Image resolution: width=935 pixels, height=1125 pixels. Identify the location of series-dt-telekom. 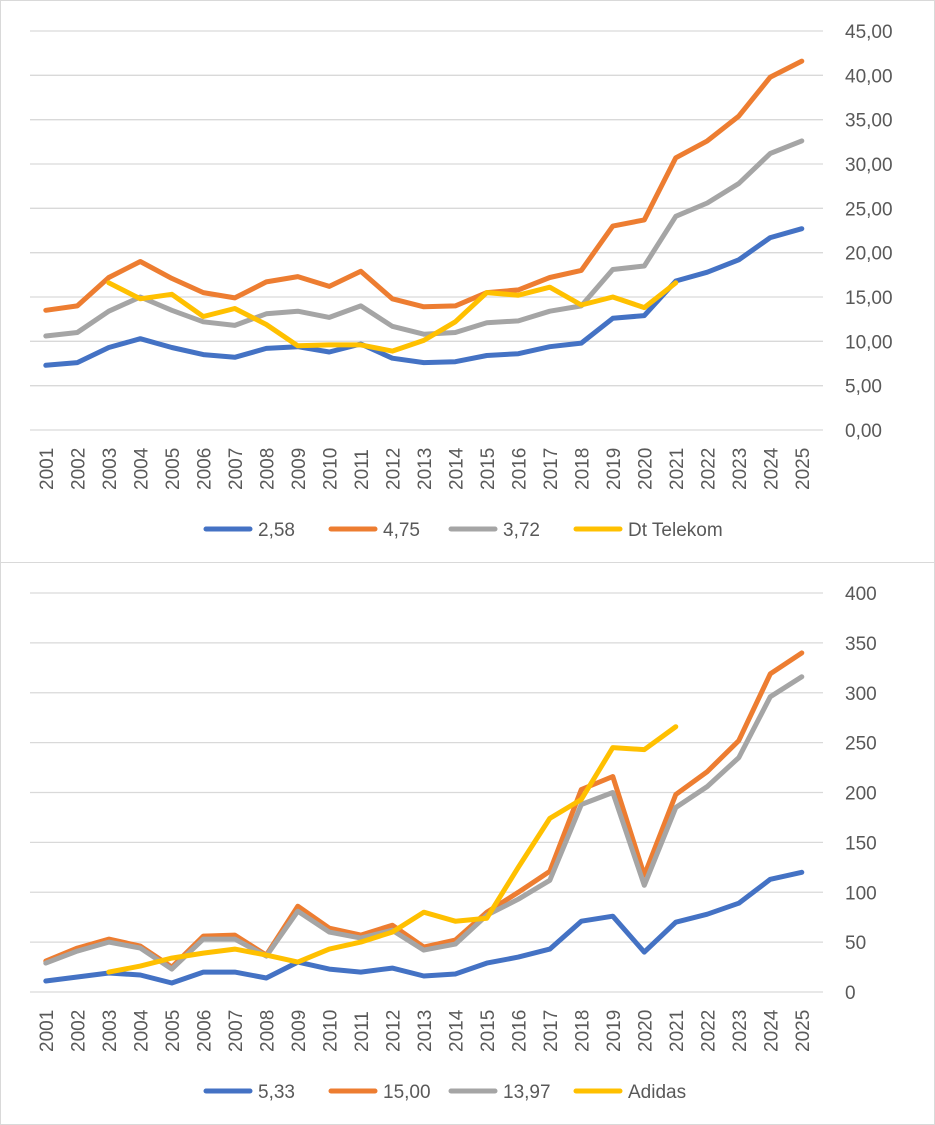
(392, 317).